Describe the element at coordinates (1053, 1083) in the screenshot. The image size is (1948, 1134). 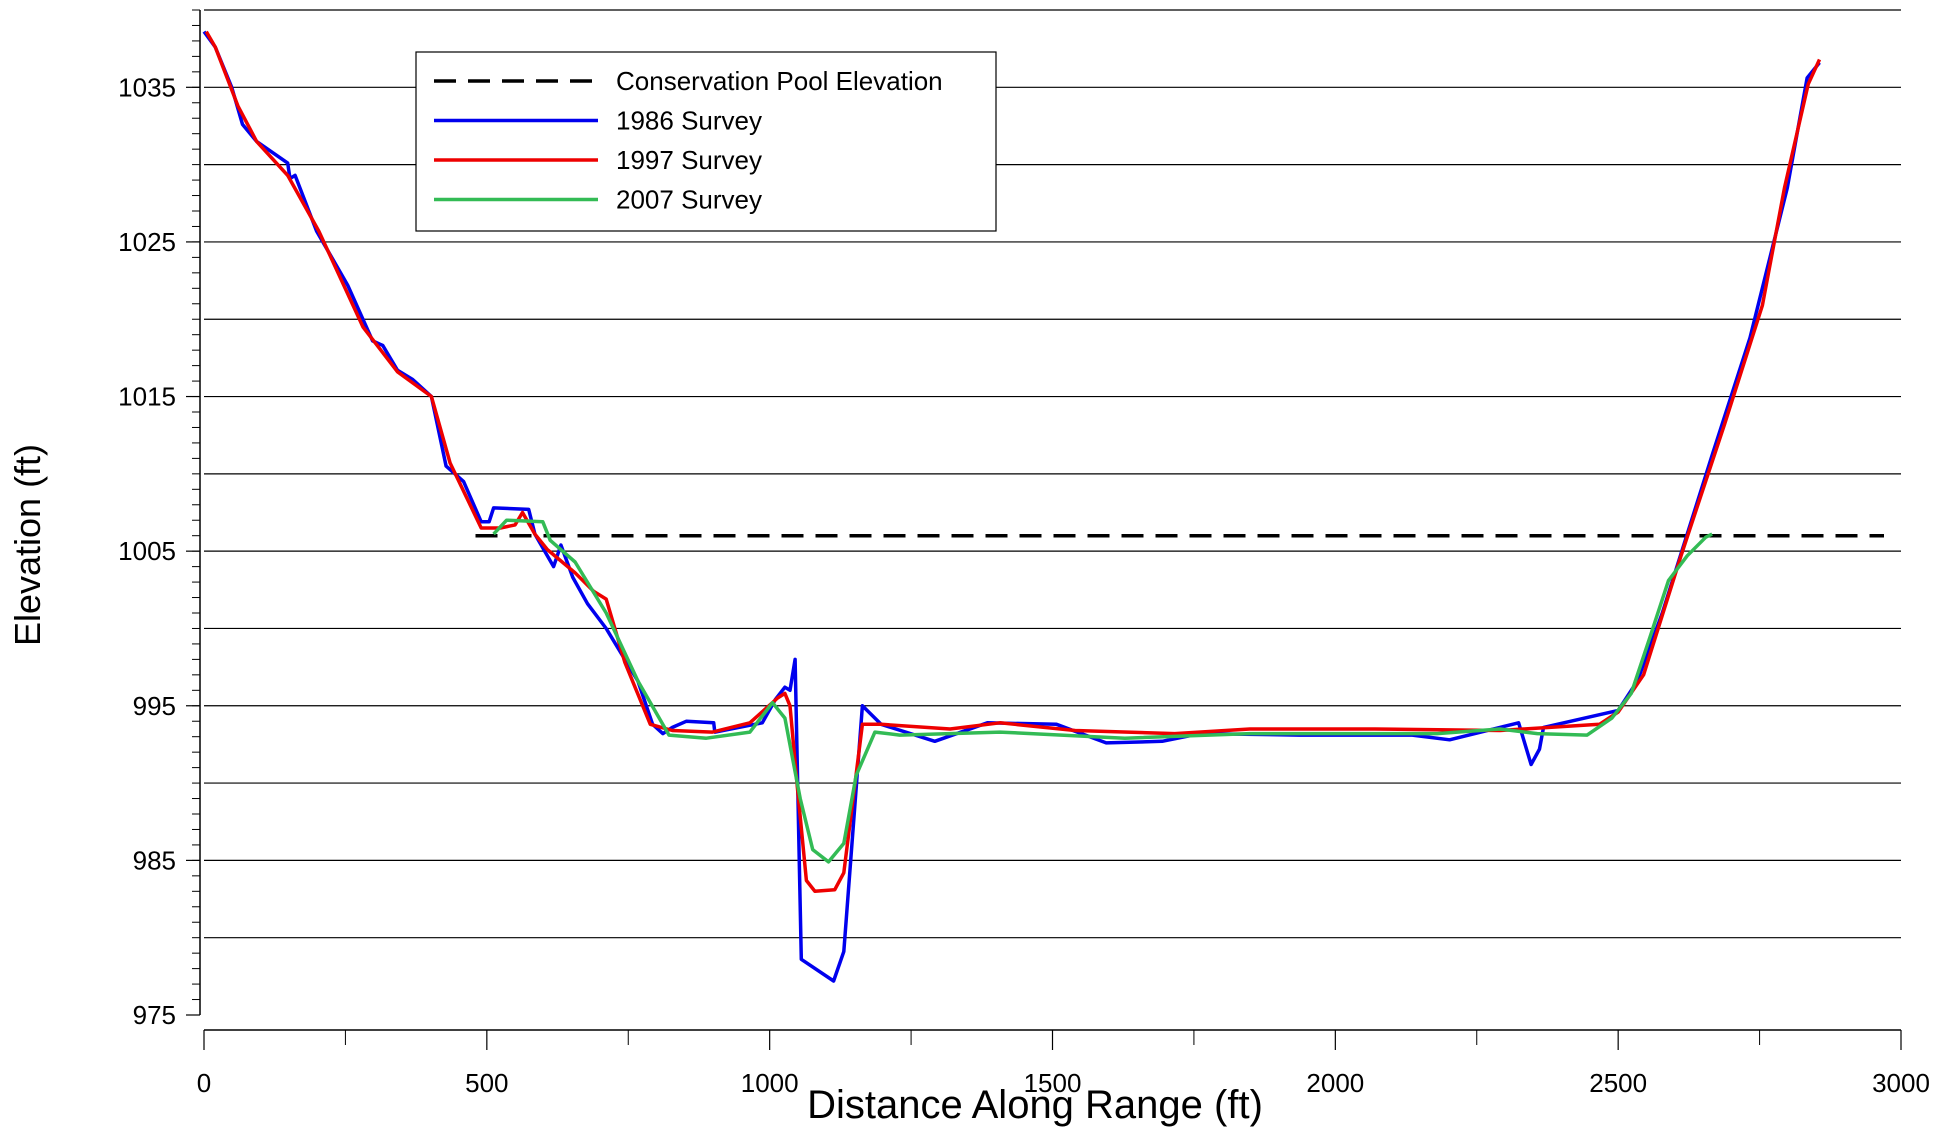
I see `x-tick-label: 1500` at that location.